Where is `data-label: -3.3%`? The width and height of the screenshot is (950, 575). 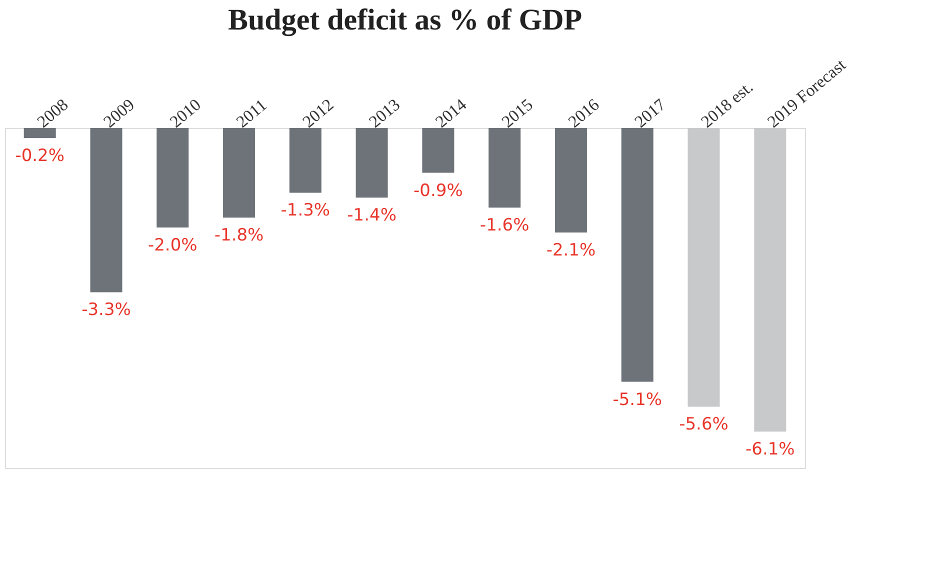 data-label: -3.3% is located at coordinates (106, 310).